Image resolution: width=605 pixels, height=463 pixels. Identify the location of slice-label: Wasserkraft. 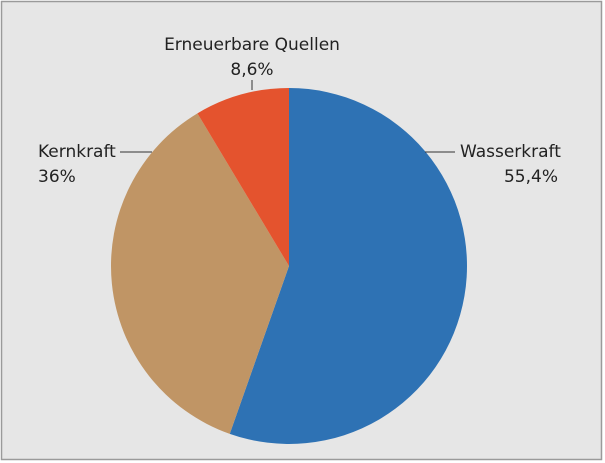
(510, 152).